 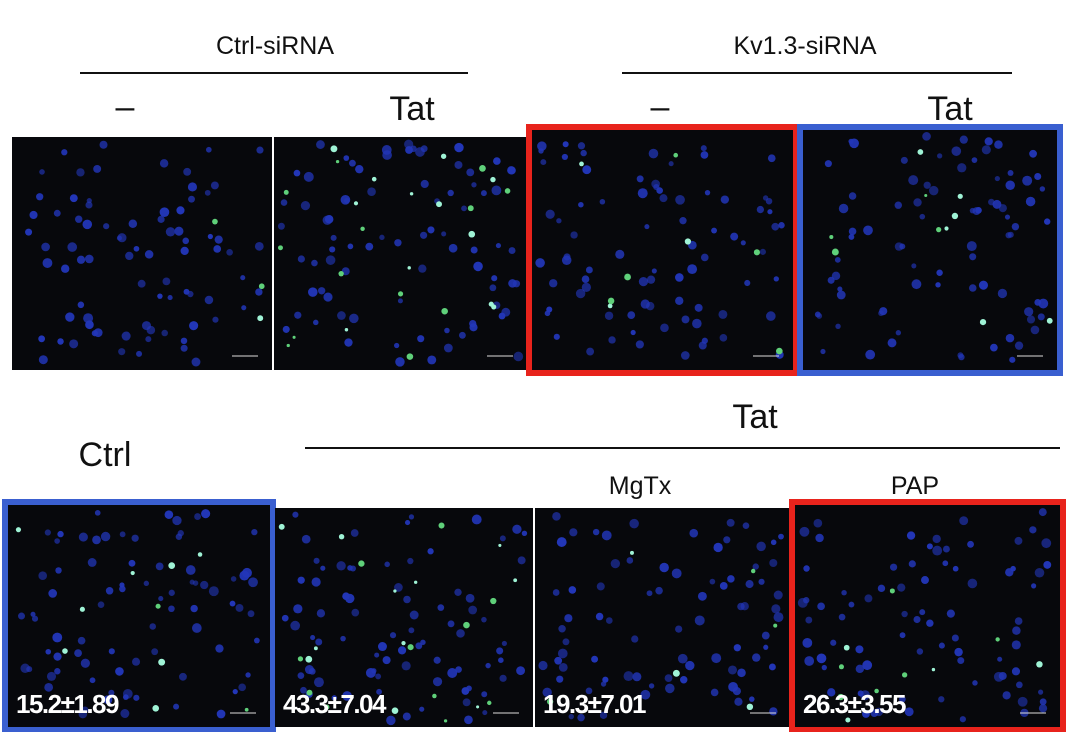 I want to click on condition-label: –, so click(x=660, y=107).